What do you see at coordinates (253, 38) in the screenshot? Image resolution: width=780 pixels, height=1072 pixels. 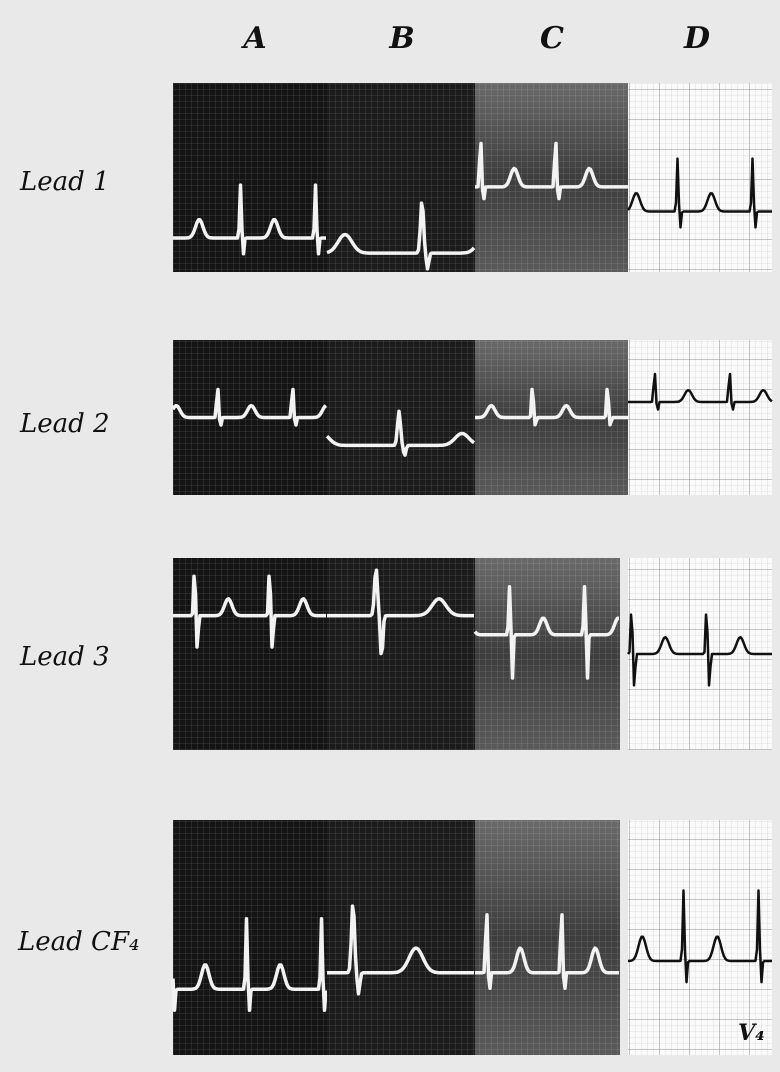 I see `column-header: A` at bounding box center [253, 38].